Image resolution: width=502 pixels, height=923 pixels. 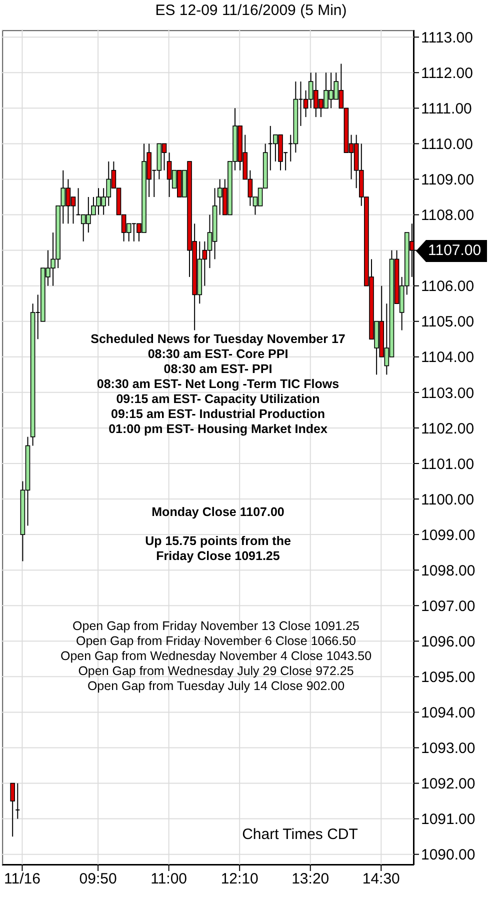 I want to click on annotation: 08:30 am EST- Core PPI, so click(x=218, y=354).